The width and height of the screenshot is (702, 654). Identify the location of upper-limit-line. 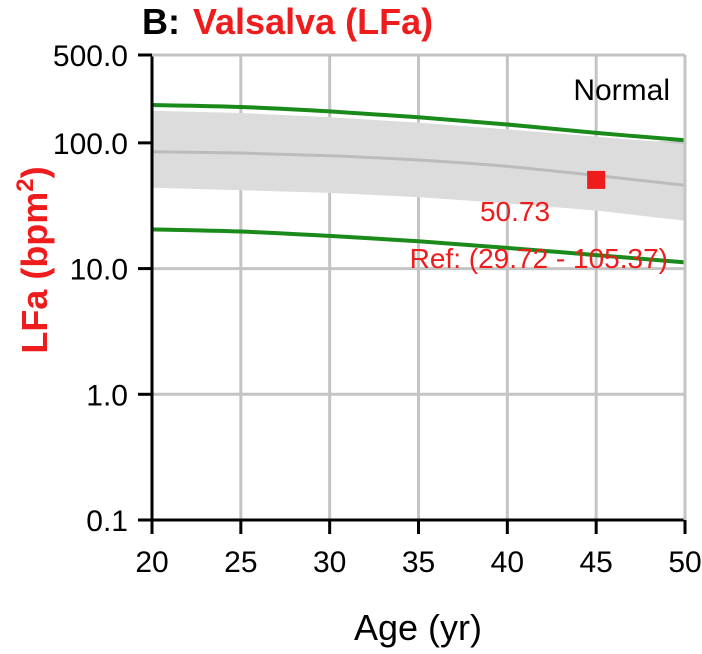
(418, 123).